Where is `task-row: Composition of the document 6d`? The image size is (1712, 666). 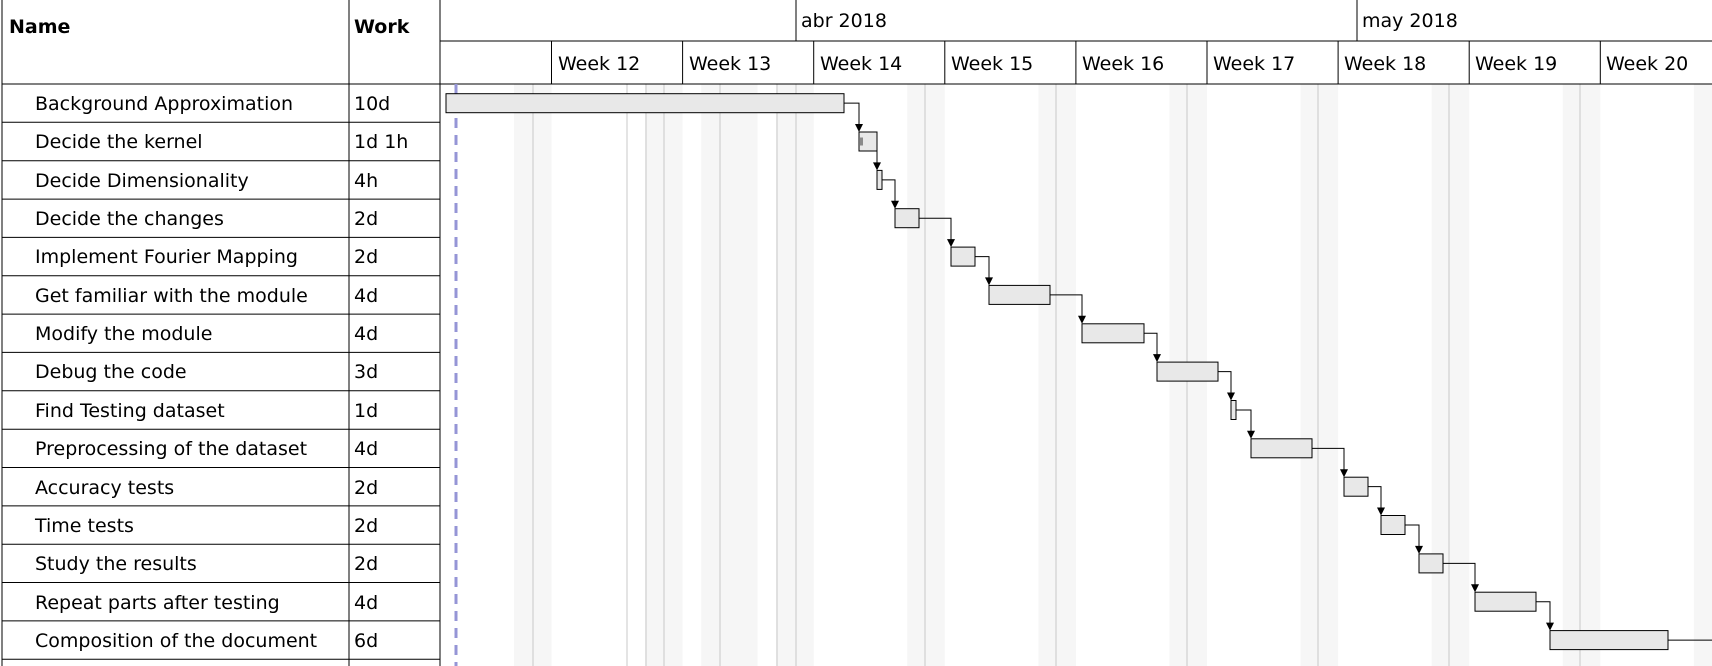 task-row: Composition of the document 6d is located at coordinates (220, 641).